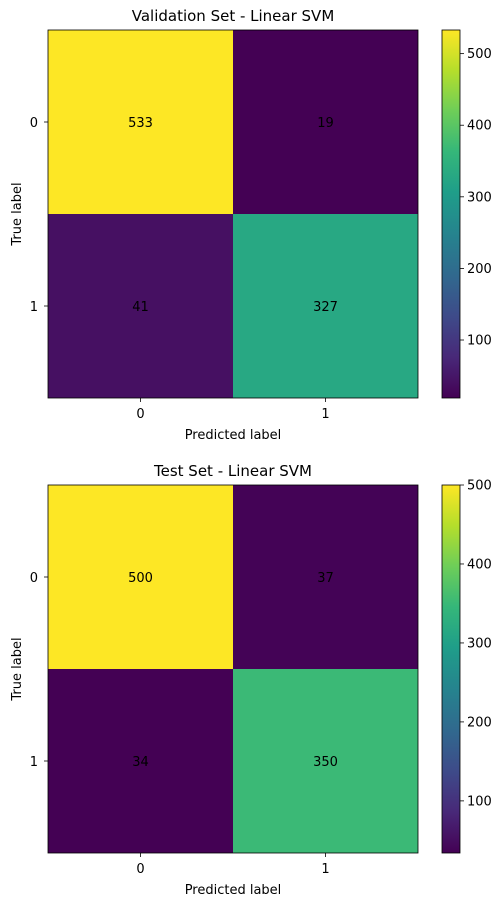 Image resolution: width=500 pixels, height=906 pixels. I want to click on cell-value-1-1: 350, so click(325, 762).